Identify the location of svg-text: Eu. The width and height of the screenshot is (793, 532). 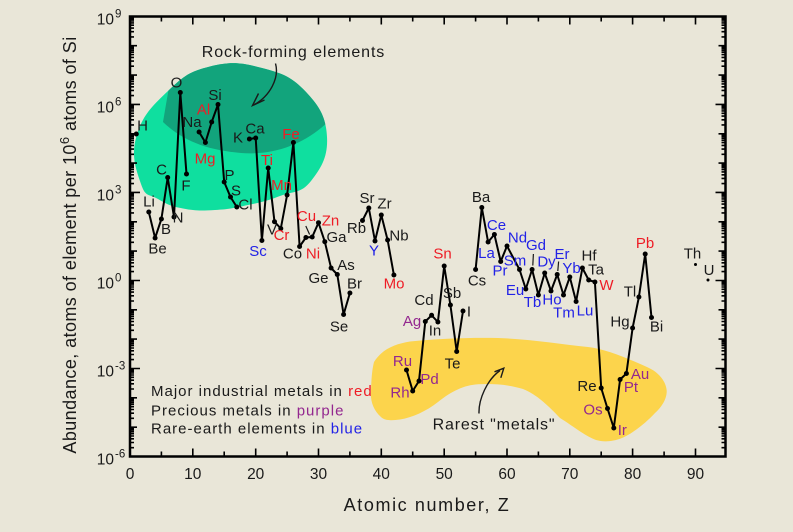
(515, 290).